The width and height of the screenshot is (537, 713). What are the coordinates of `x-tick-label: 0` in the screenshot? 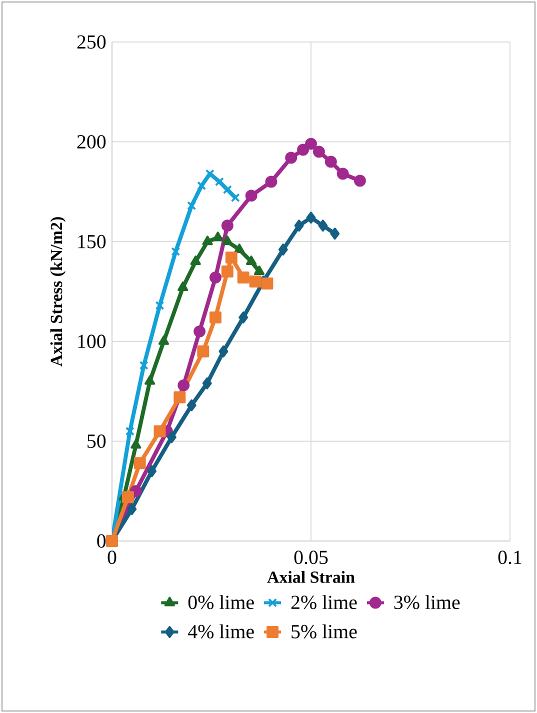 It's located at (112, 557).